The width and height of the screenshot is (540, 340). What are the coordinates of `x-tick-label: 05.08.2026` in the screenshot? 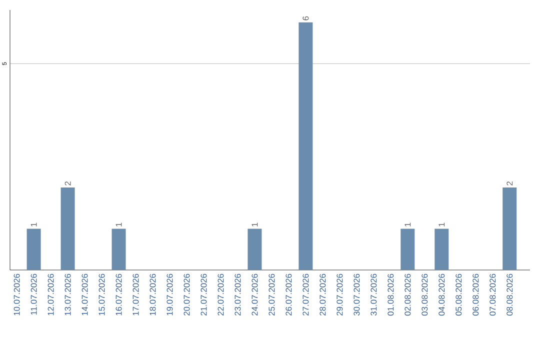 It's located at (459, 295).